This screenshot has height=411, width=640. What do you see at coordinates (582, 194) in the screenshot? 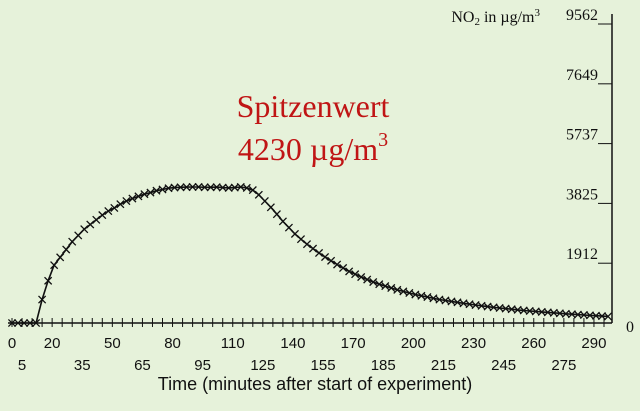
I see `y-tick-label: 3825` at bounding box center [582, 194].